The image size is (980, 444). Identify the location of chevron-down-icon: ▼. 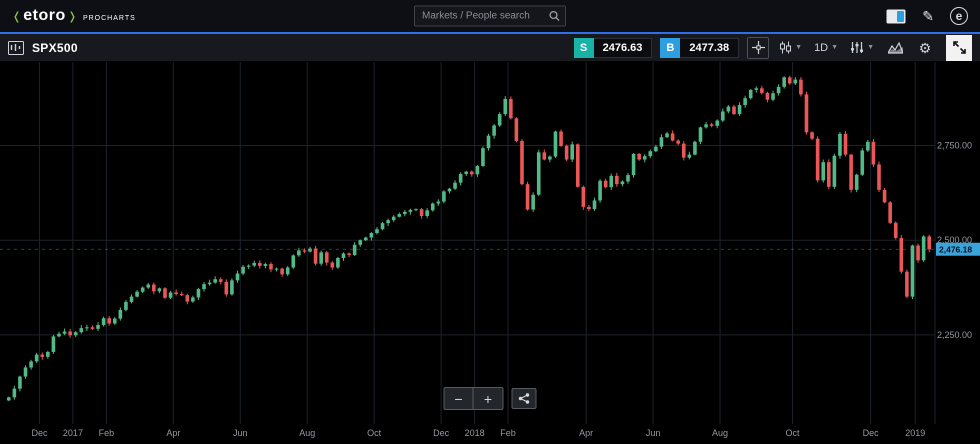
(835, 47).